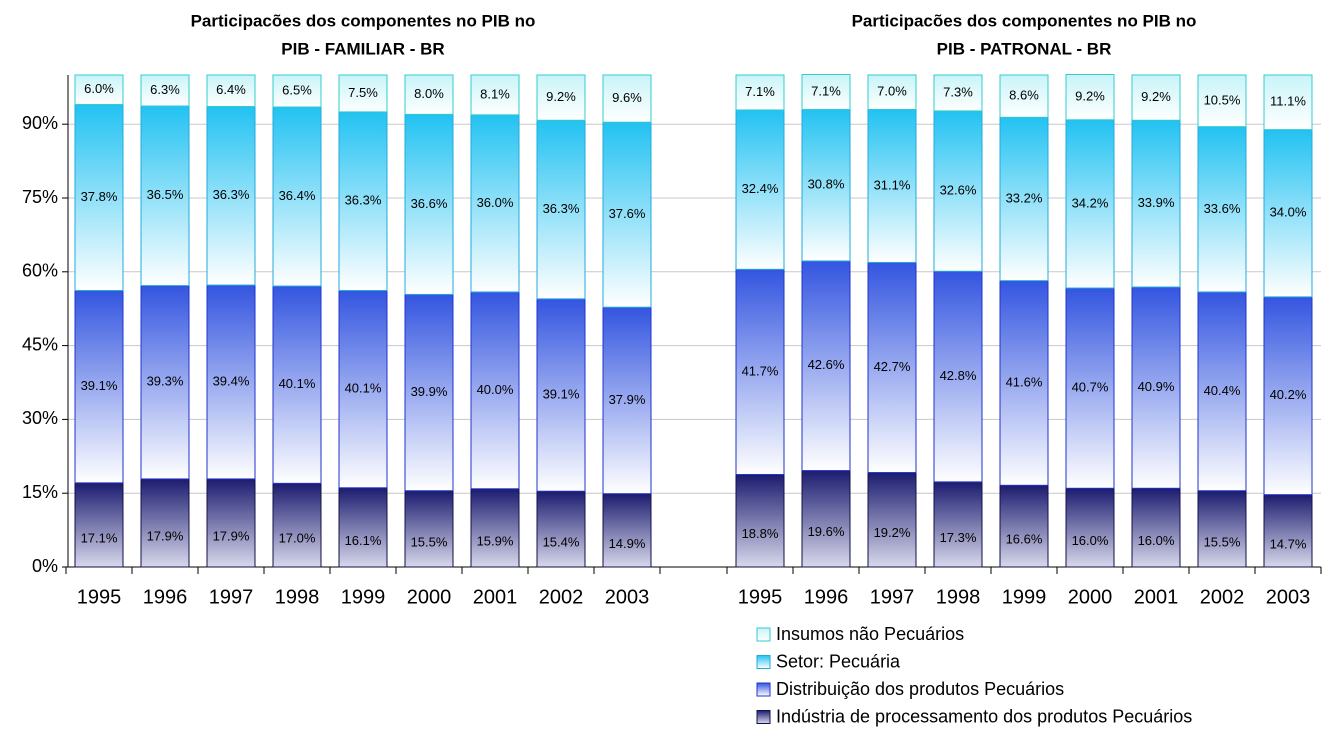  I want to click on data-label: 41.6%, so click(1024, 381).